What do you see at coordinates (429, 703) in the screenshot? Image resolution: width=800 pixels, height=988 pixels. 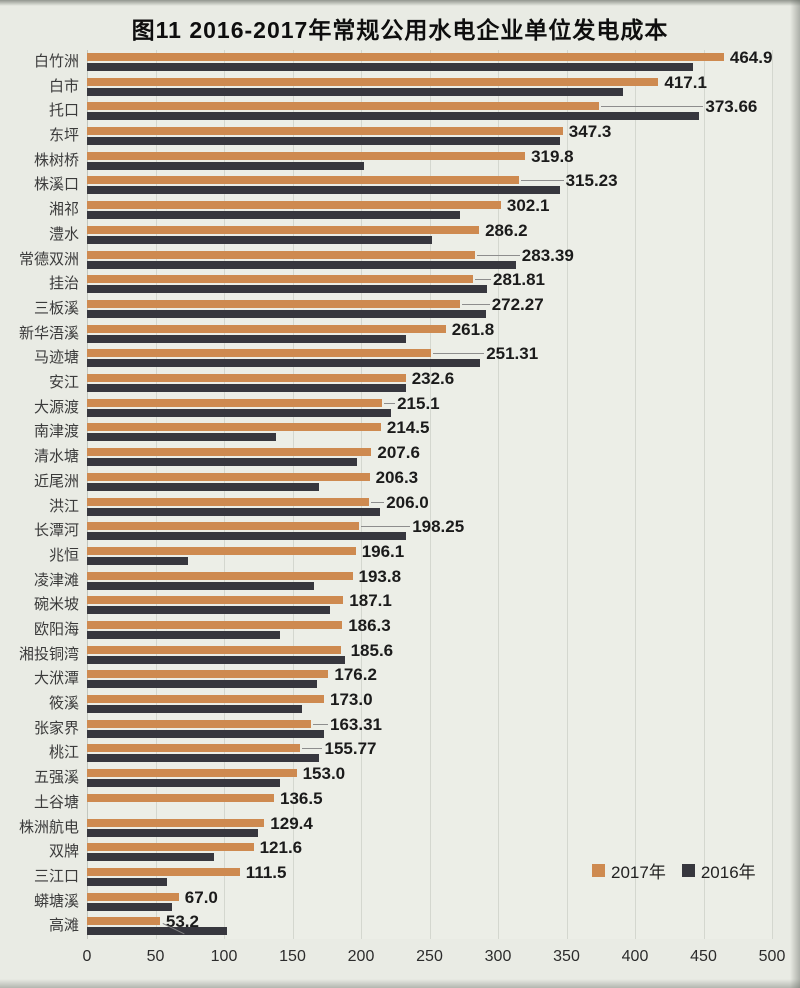 I see `chart-row: 173.0` at bounding box center [429, 703].